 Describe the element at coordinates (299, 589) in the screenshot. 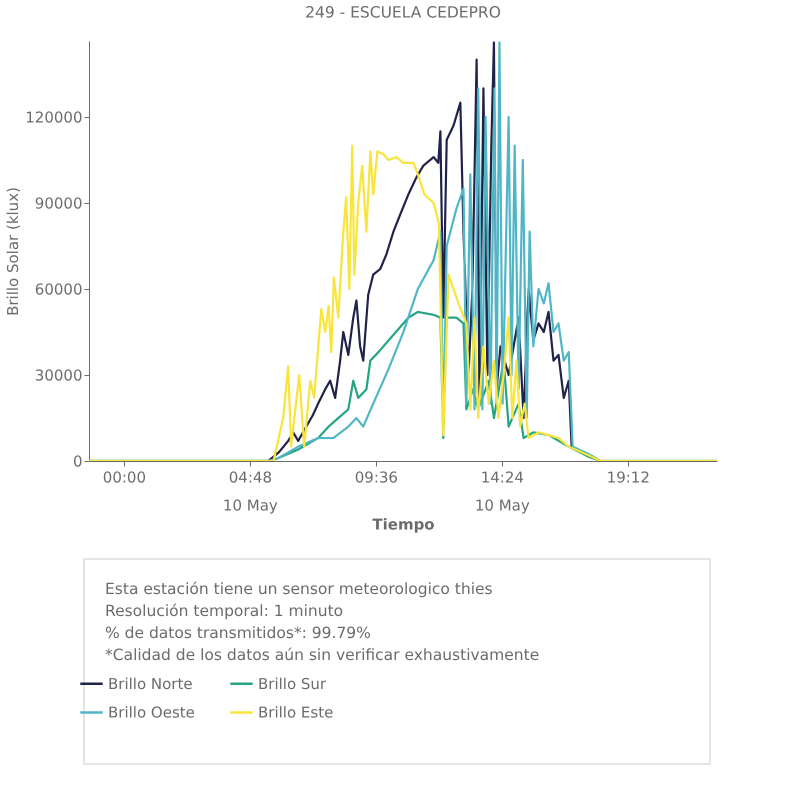

I see `text: Esta estación tiene un sensor meteorologico thies` at that location.